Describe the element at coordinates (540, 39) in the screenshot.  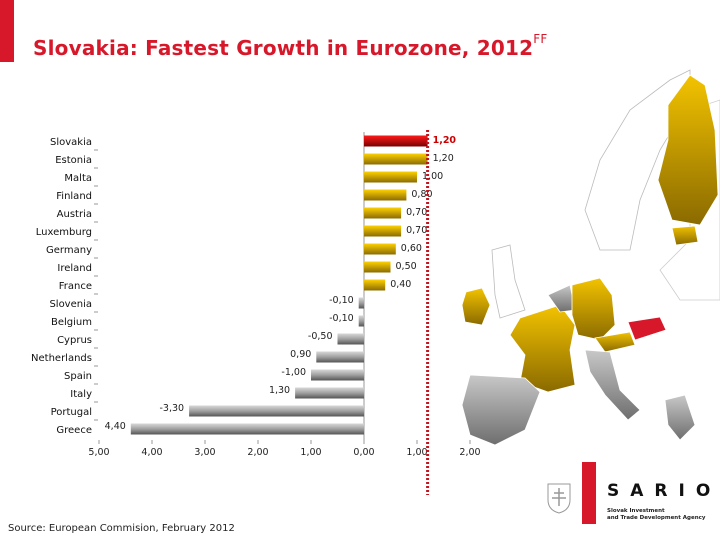
I see `title-superscript: FF` at that location.